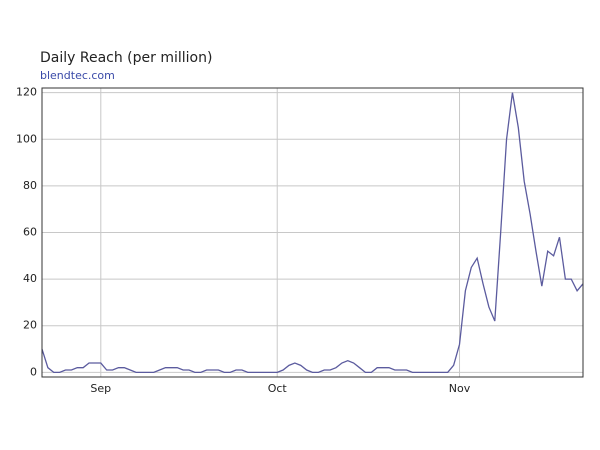  What do you see at coordinates (30, 185) in the screenshot?
I see `y-tick-label: 80` at bounding box center [30, 185].